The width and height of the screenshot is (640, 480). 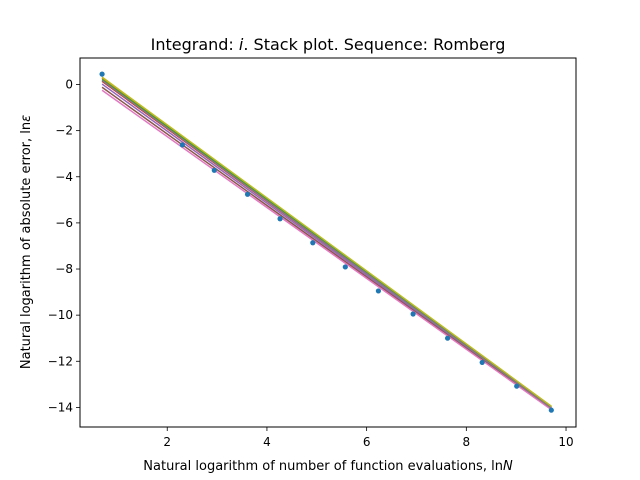 I want to click on x-tick-label: 4, so click(x=267, y=442).